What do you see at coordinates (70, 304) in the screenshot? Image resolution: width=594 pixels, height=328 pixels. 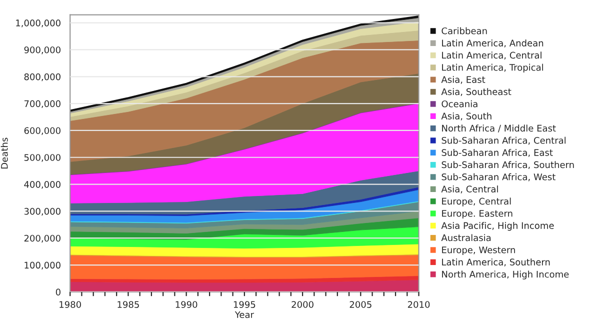 I see `x-tick-label: 1980` at bounding box center [70, 304].